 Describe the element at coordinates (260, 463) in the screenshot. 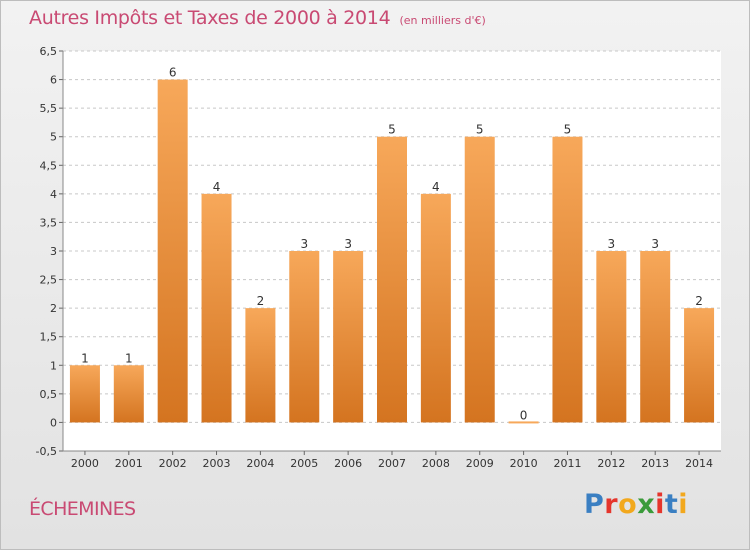

I see `x-tick-label: 2004` at that location.